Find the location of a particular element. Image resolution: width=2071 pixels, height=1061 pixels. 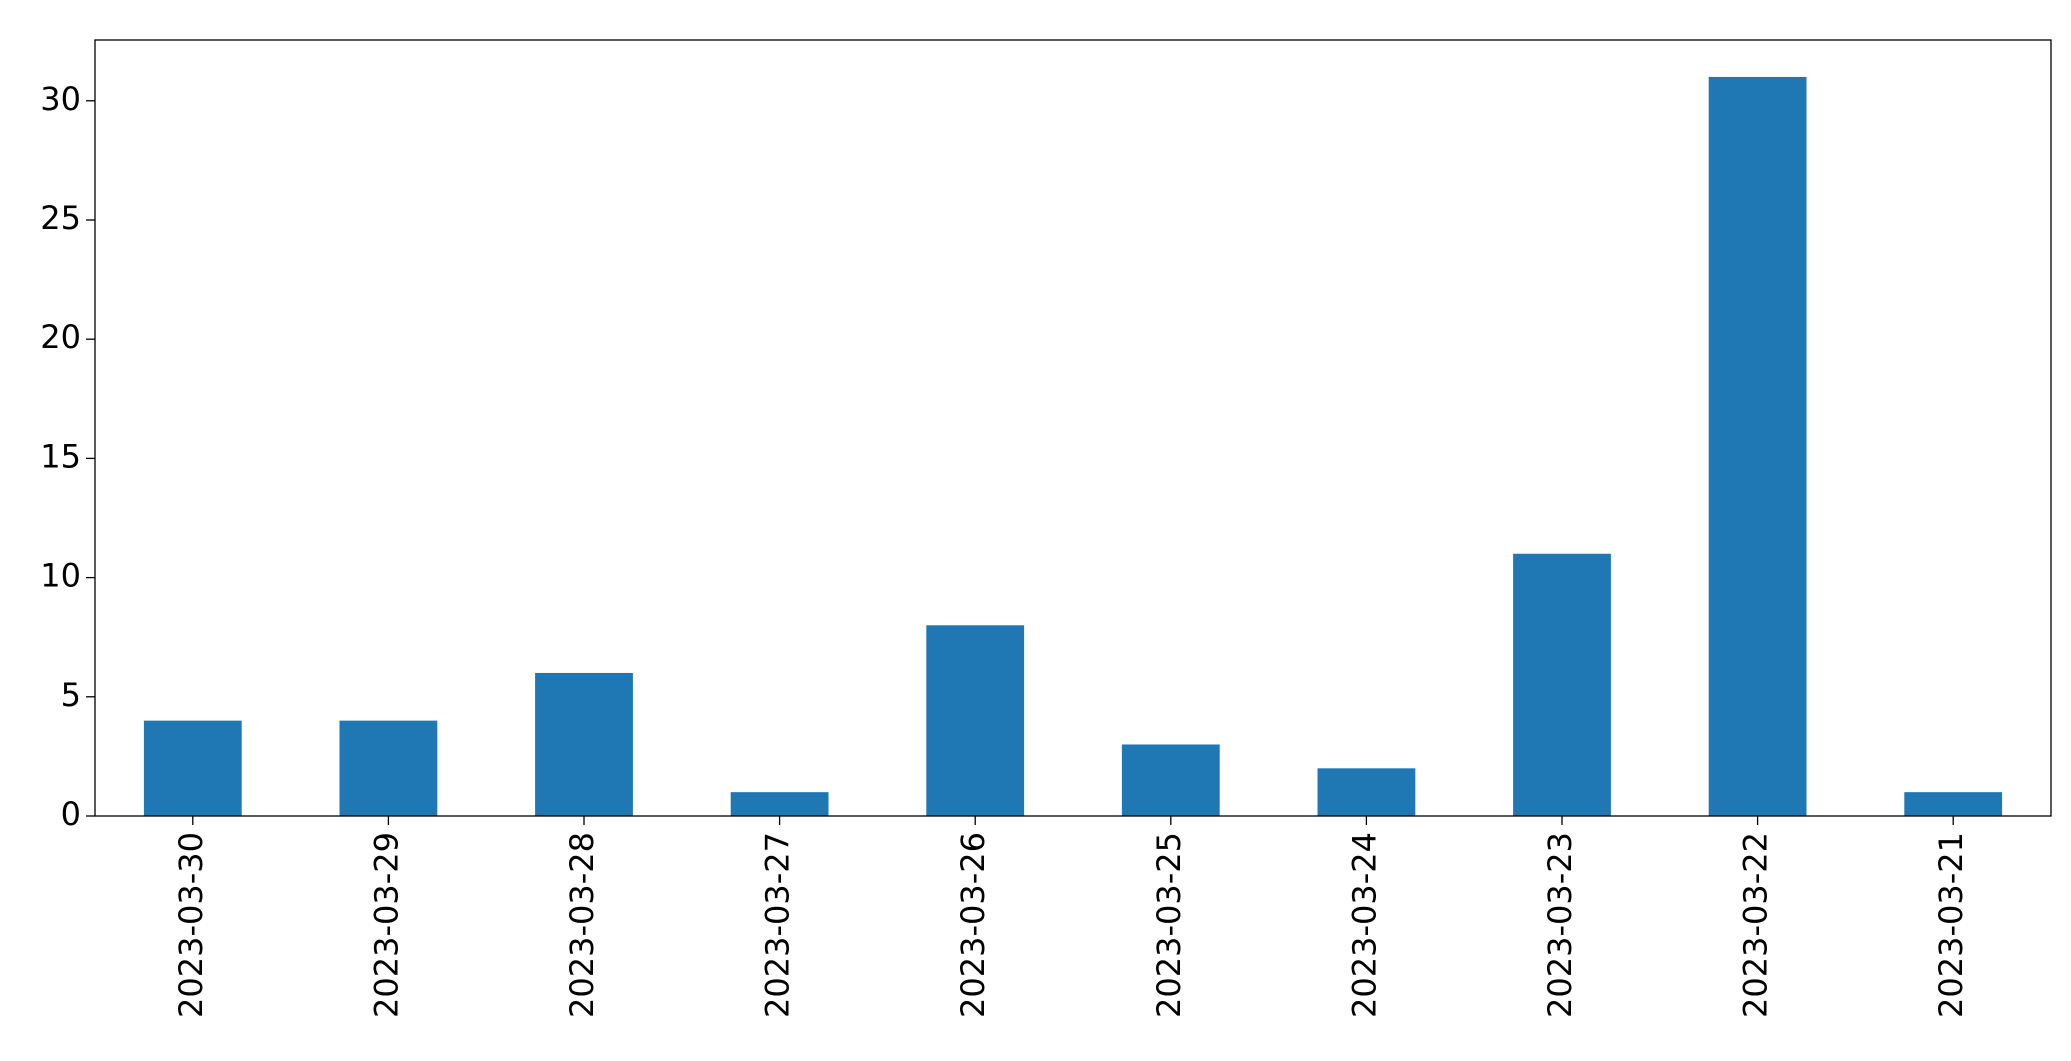

x-tick-label: 2023-03-29 is located at coordinates (386, 925).